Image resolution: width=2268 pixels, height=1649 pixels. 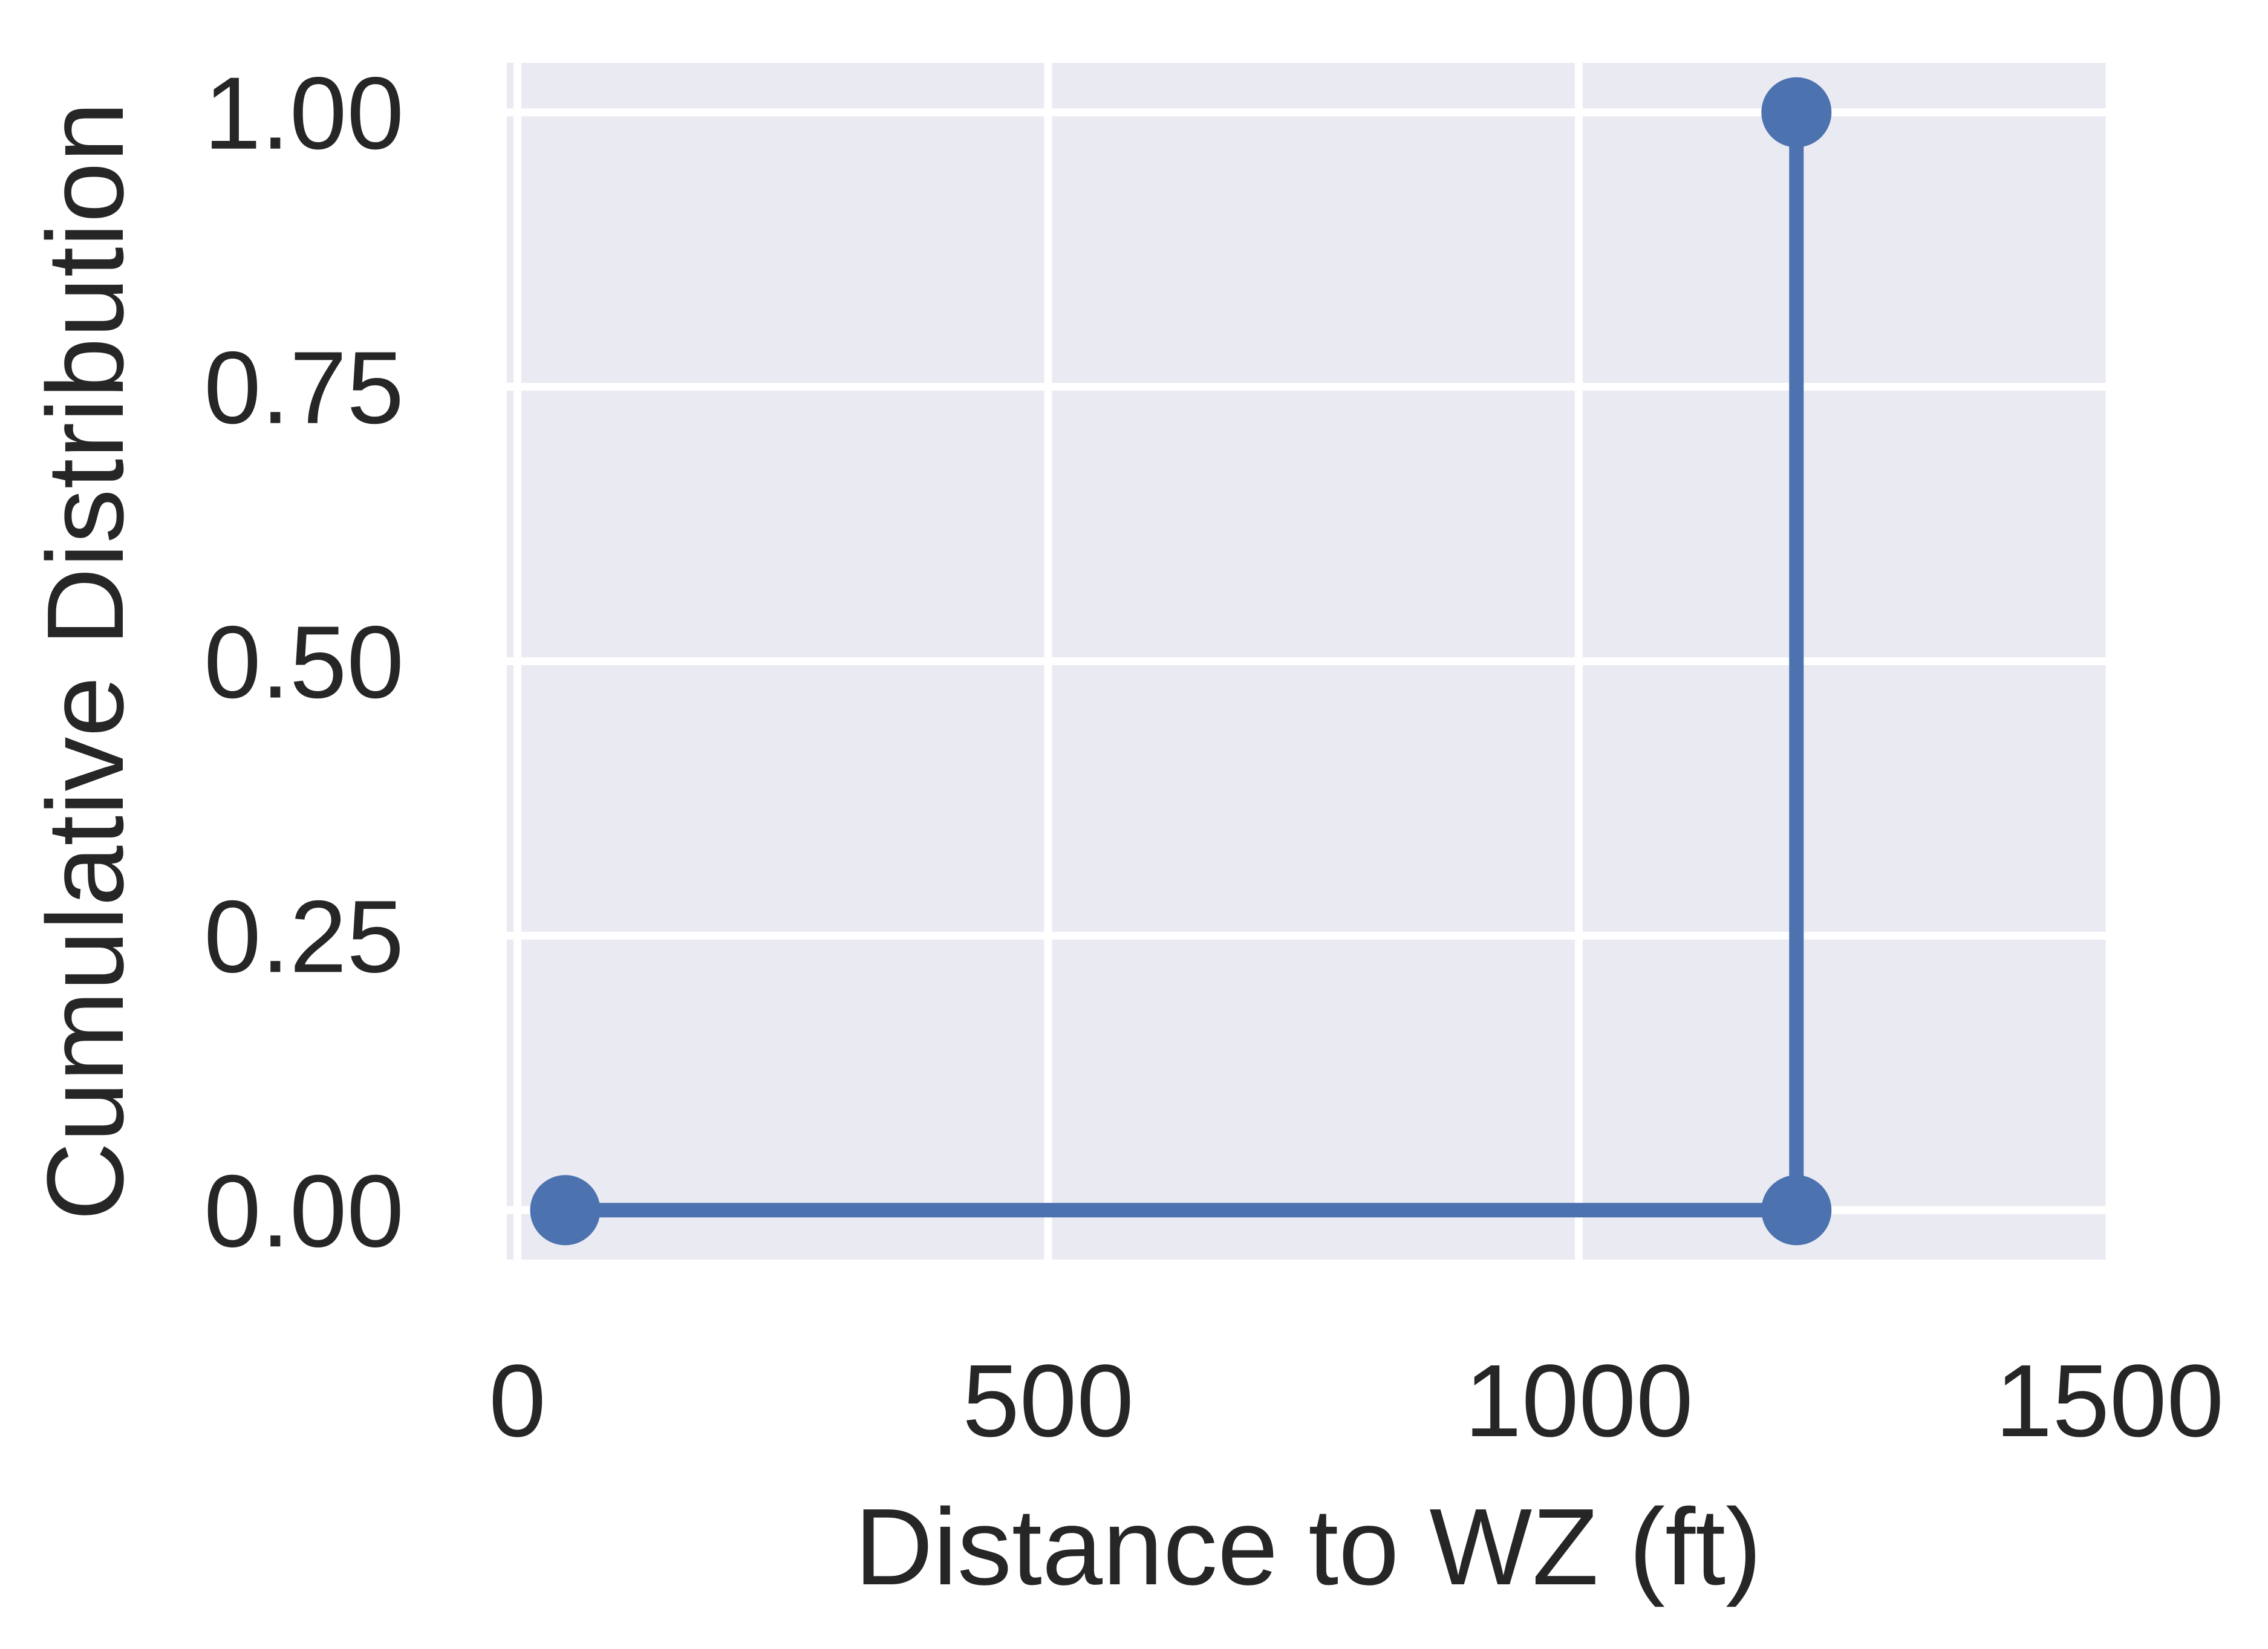 I want to click on y-tick-labels: 0.00 0.25 0.50 0.75 1.00, so click(x=304, y=662).